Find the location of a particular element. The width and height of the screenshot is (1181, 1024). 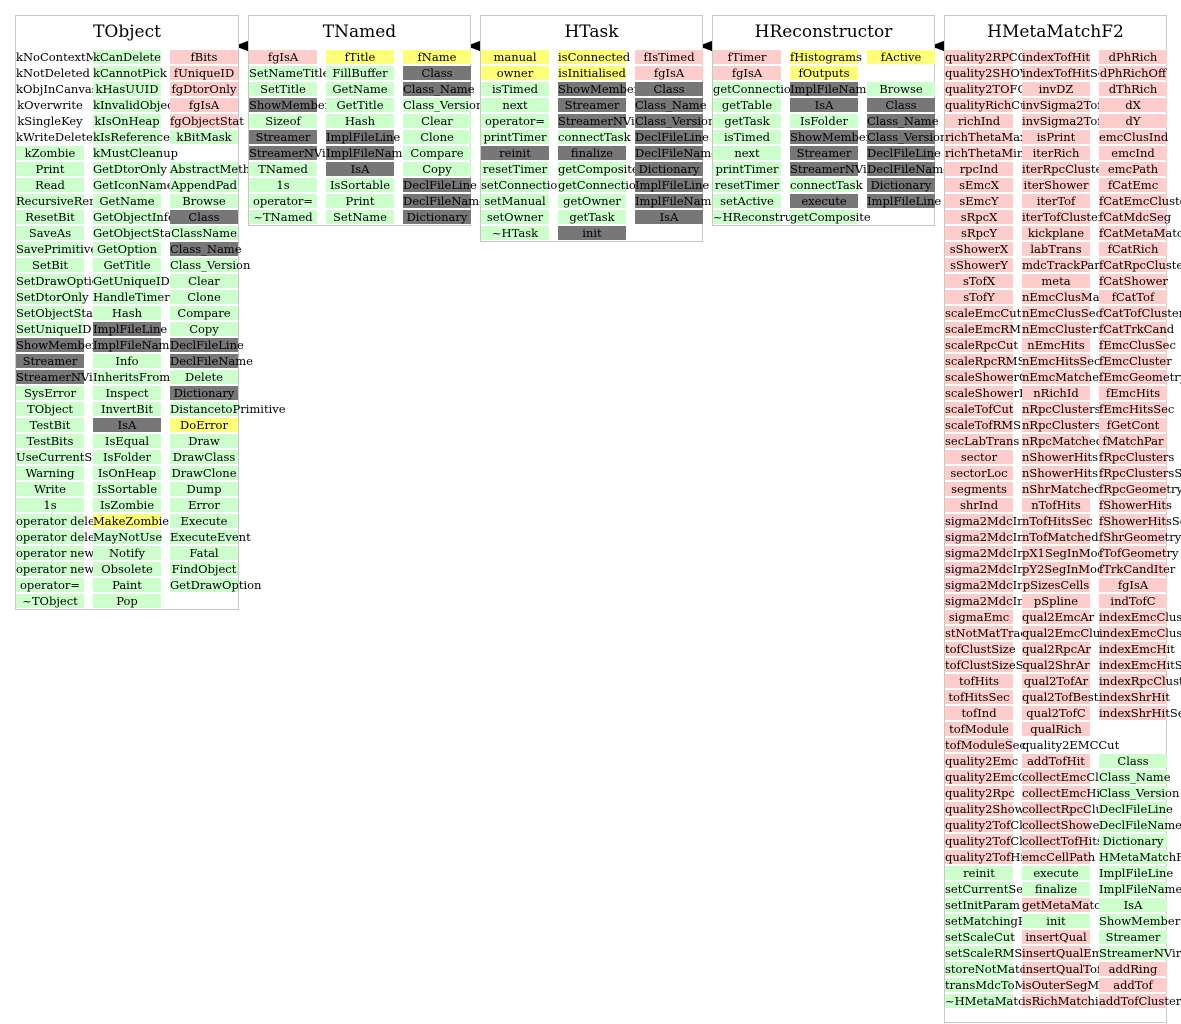

class-member: TNamed is located at coordinates (283, 169).